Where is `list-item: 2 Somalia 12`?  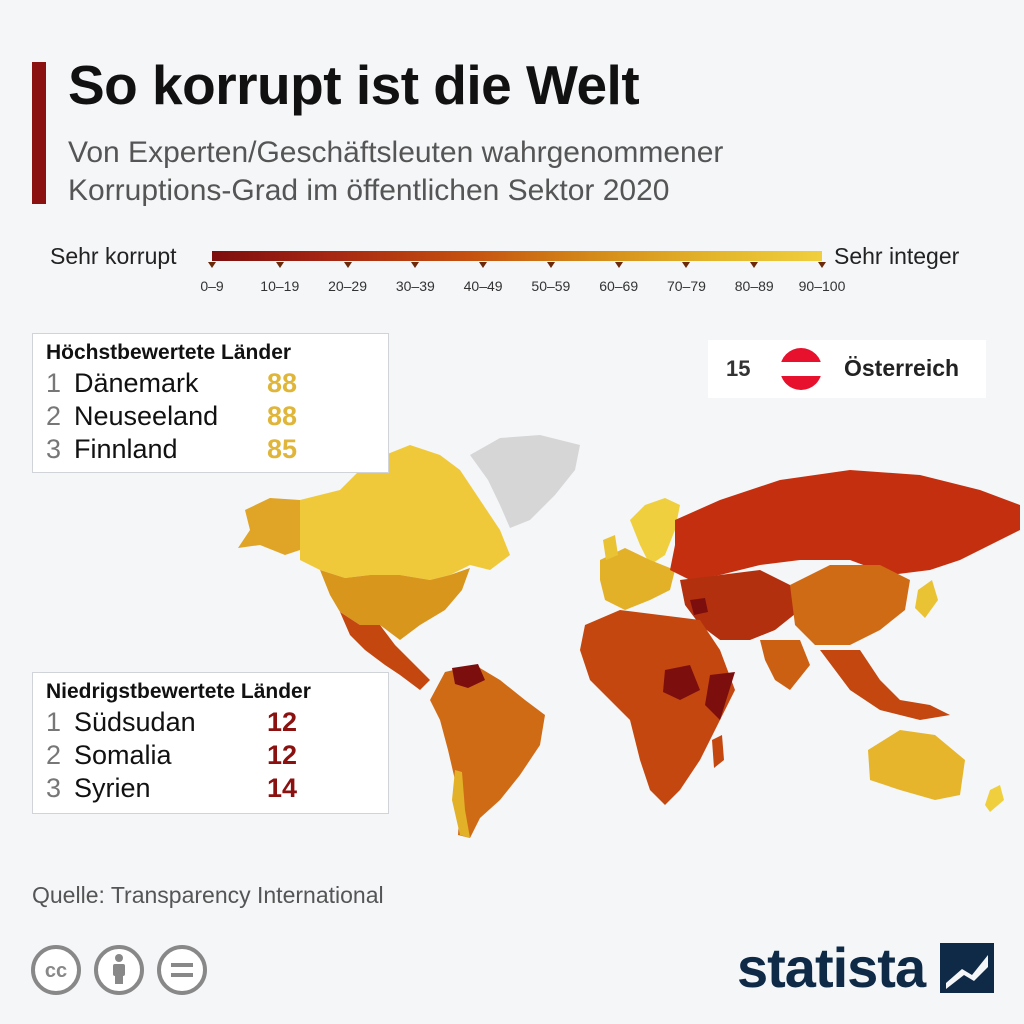
list-item: 2 Somalia 12 is located at coordinates (211, 756).